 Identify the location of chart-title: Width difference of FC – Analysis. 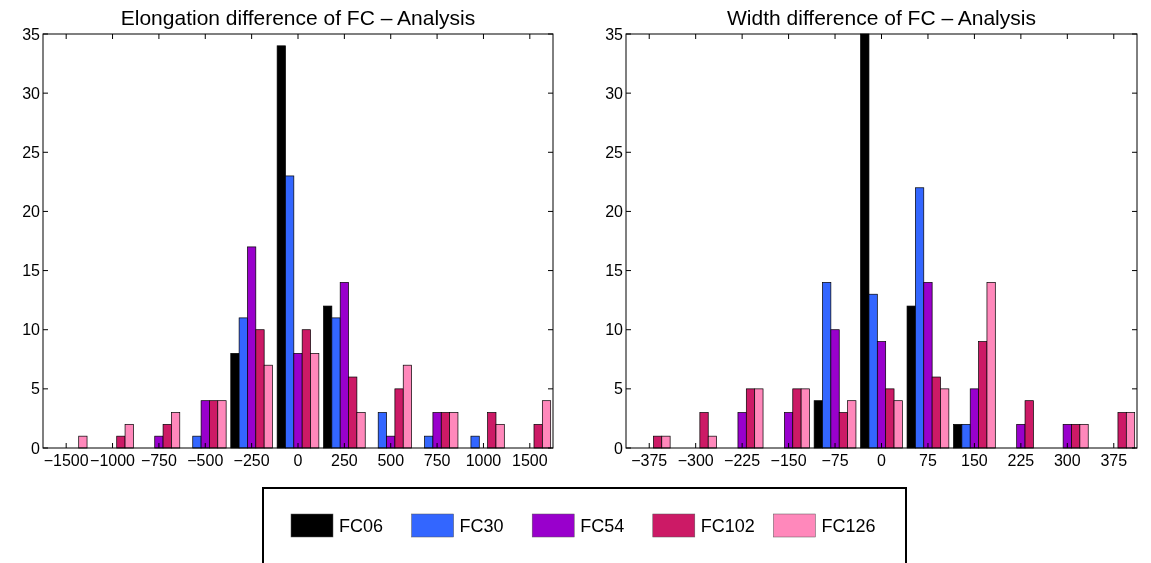
(881, 17).